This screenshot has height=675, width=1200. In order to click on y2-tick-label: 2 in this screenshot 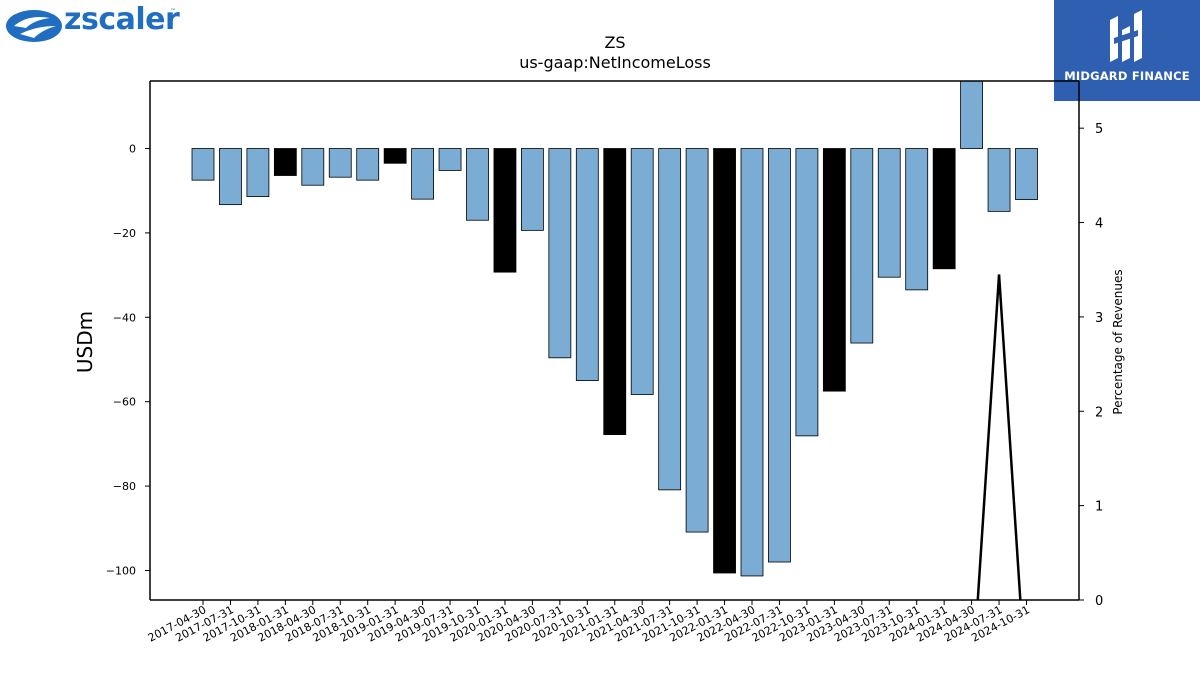, I will do `click(1099, 412)`.